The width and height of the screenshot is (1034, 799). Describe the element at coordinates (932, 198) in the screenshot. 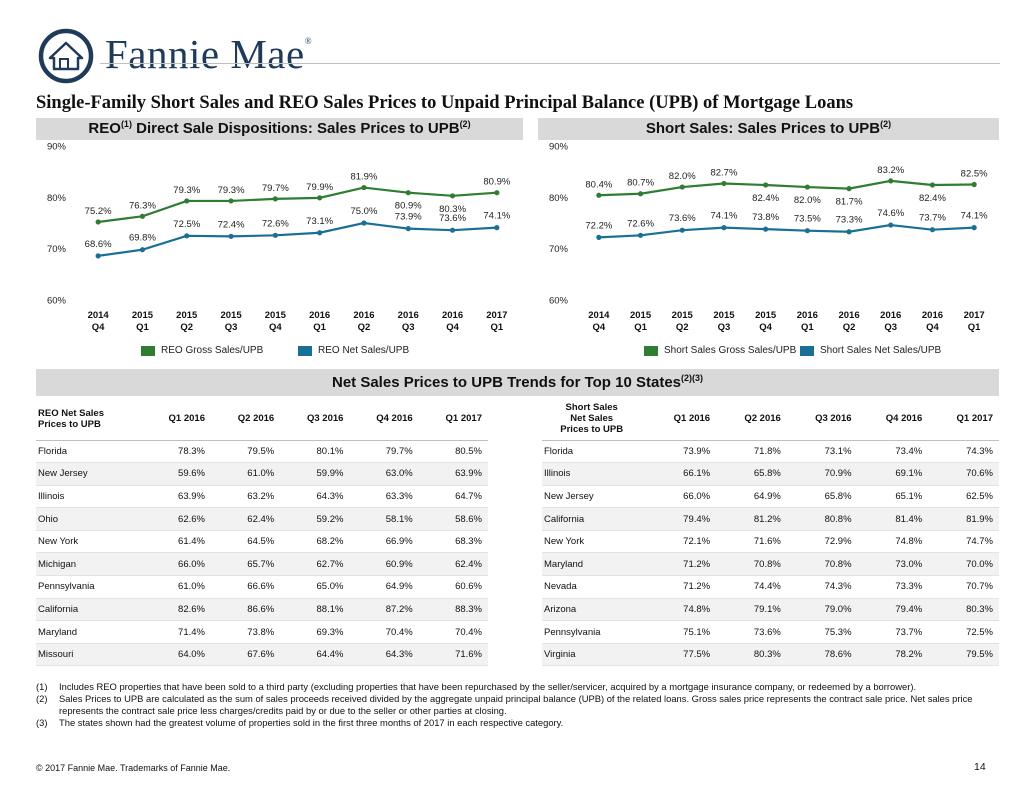

I see `data-label: 82.4%` at that location.